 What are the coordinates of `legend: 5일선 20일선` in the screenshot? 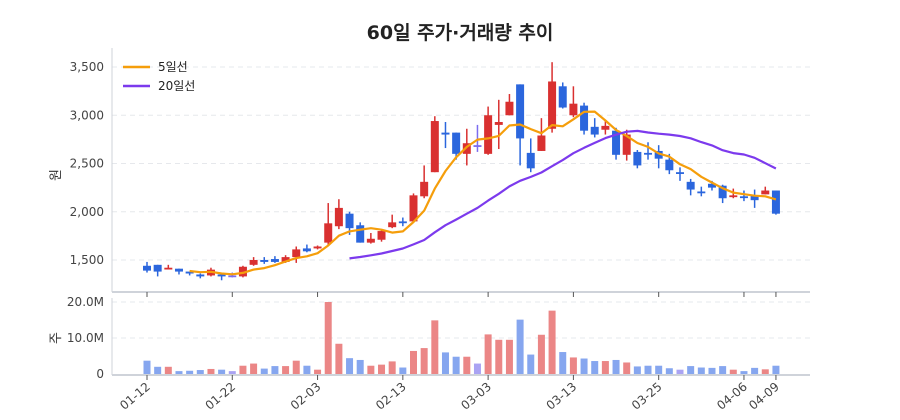 It's located at (159, 76).